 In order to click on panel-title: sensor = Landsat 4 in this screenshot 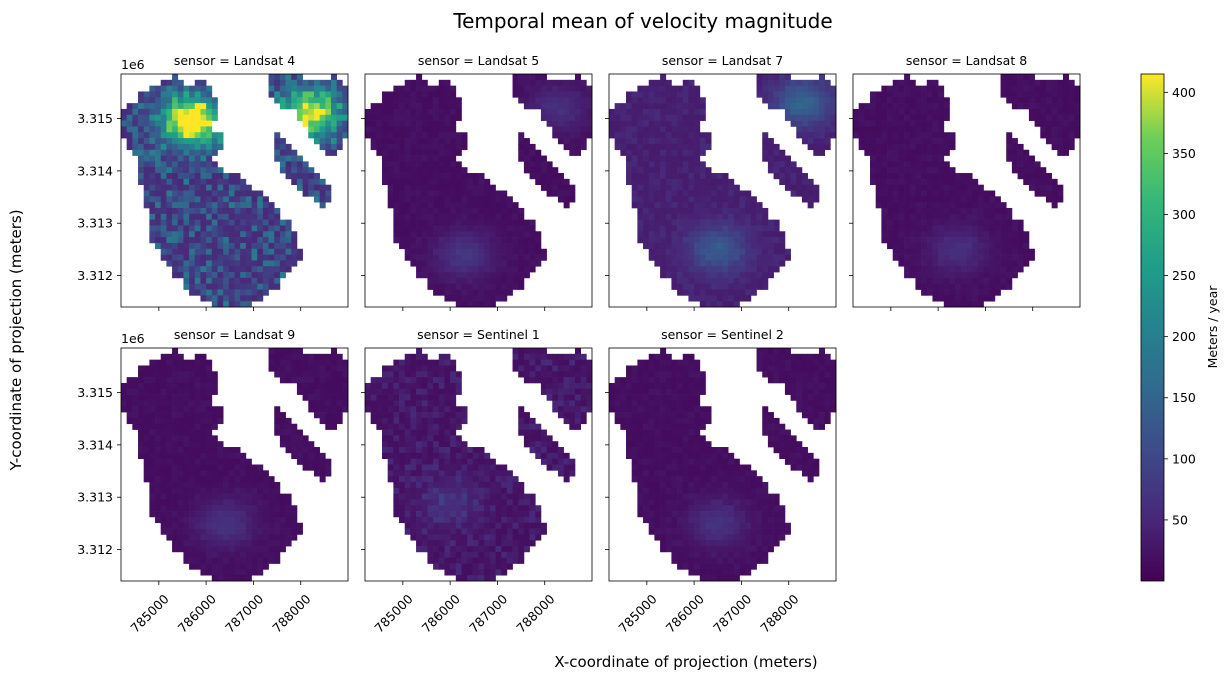, I will do `click(234, 60)`.